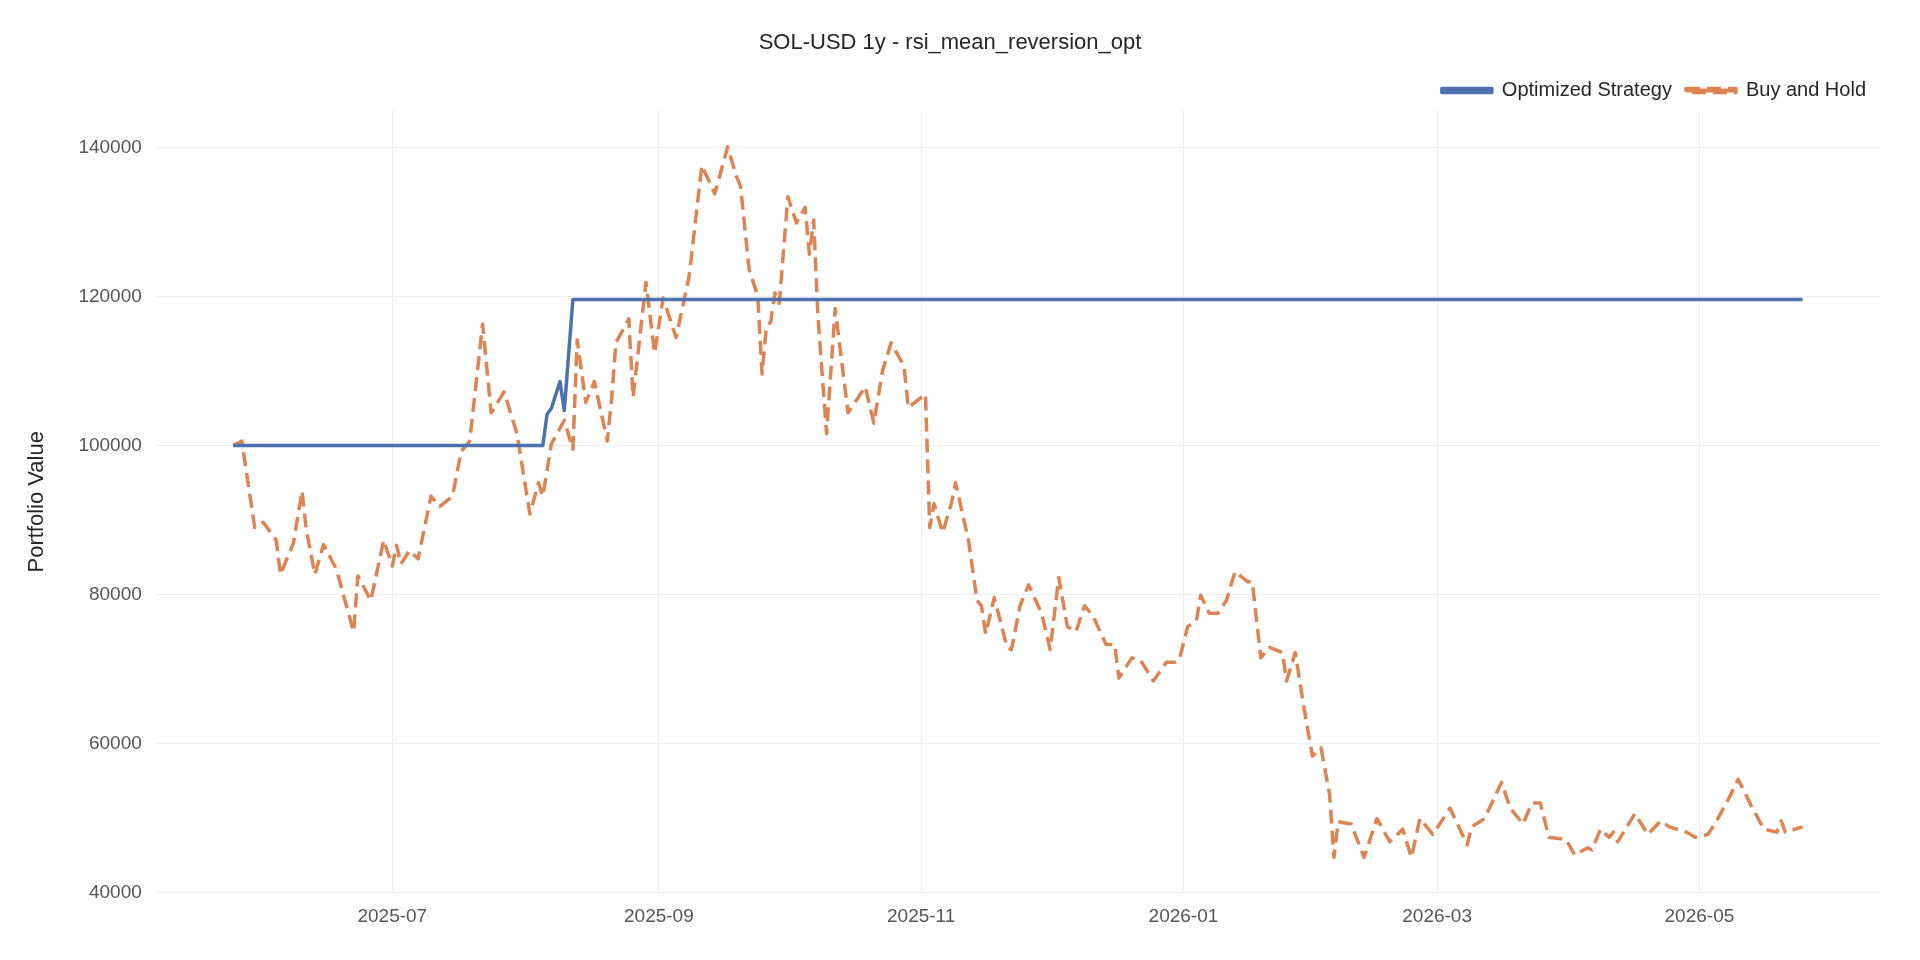 This screenshot has height=960, width=1920. Describe the element at coordinates (115, 593) in the screenshot. I see `y-tick-label: 80000` at that location.